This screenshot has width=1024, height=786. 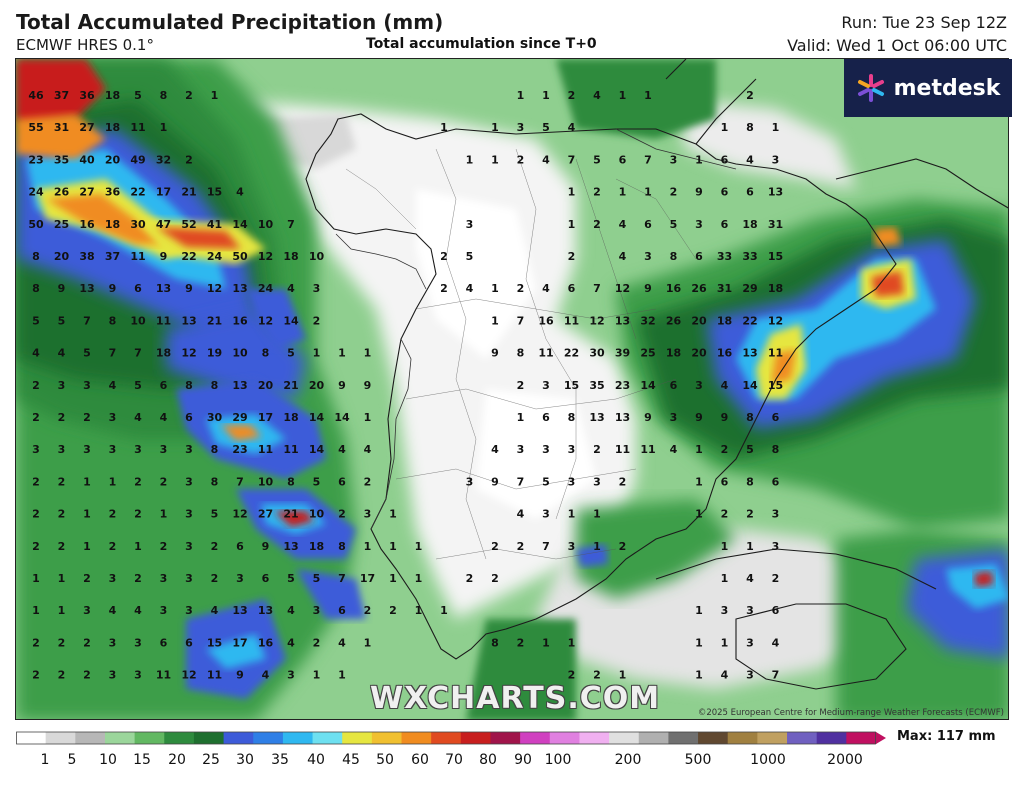 I want to click on colorbar-border, so click(x=446, y=738).